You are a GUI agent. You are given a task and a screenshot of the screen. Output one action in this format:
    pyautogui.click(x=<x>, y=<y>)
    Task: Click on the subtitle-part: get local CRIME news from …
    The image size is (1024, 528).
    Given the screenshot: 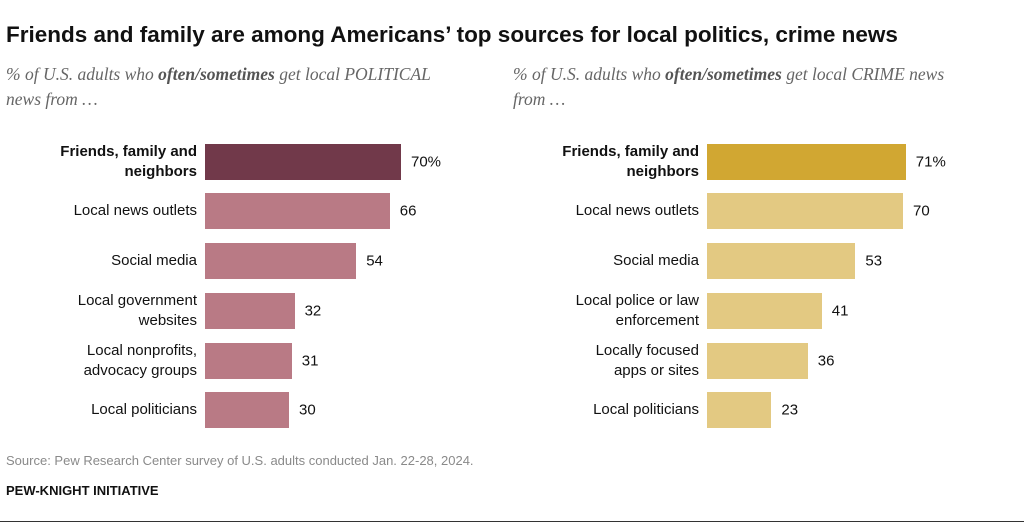 What is the action you would take?
    pyautogui.click(x=729, y=86)
    